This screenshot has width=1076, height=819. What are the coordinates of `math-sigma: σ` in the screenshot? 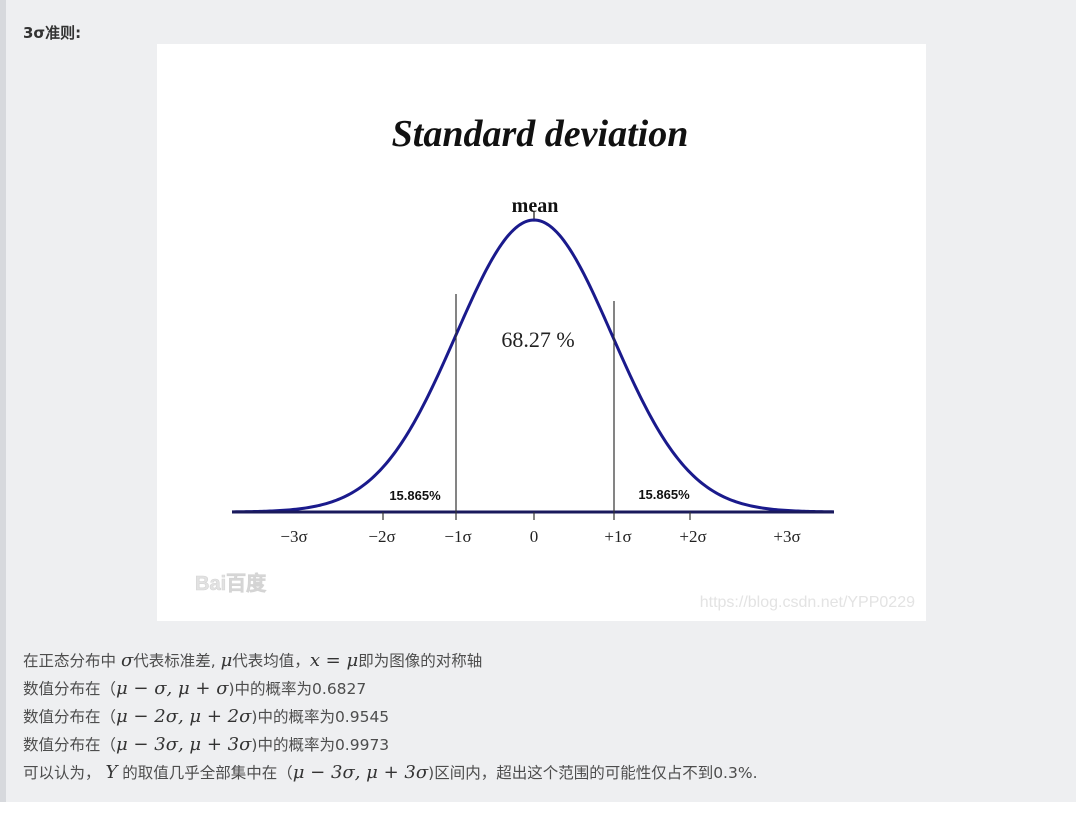 It's located at (127, 660).